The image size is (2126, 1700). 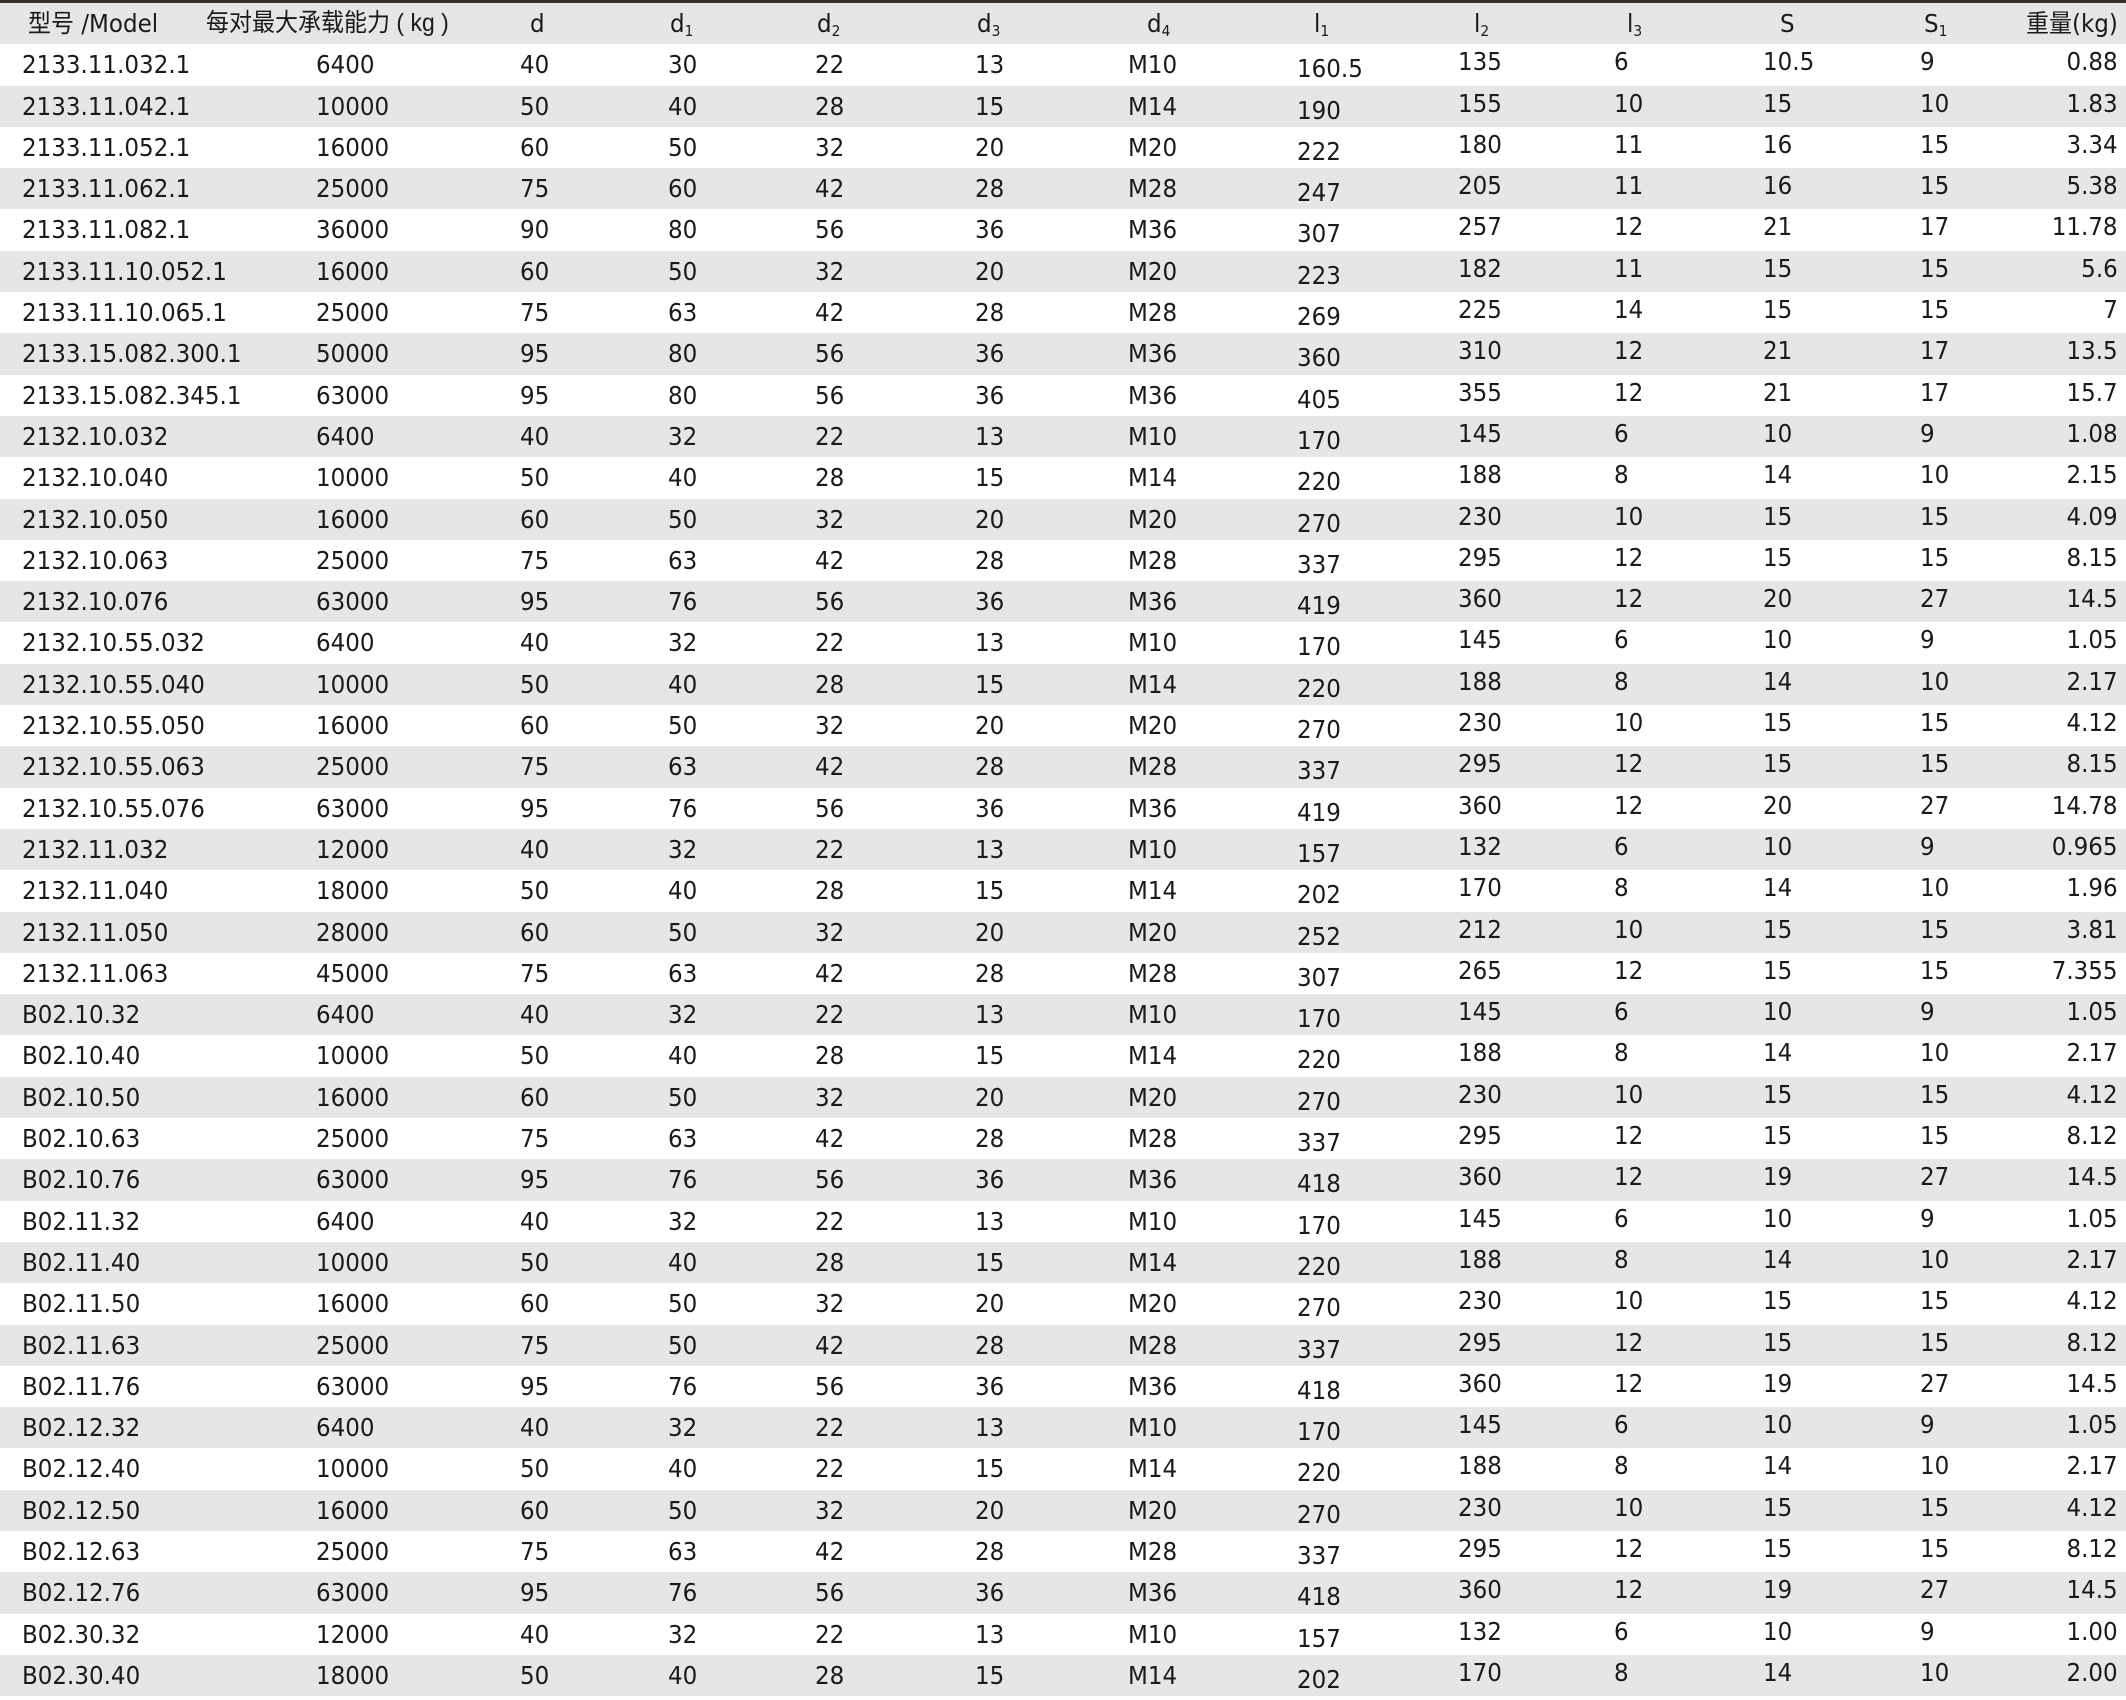 I want to click on table-cell: 6, so click(x=1621, y=433).